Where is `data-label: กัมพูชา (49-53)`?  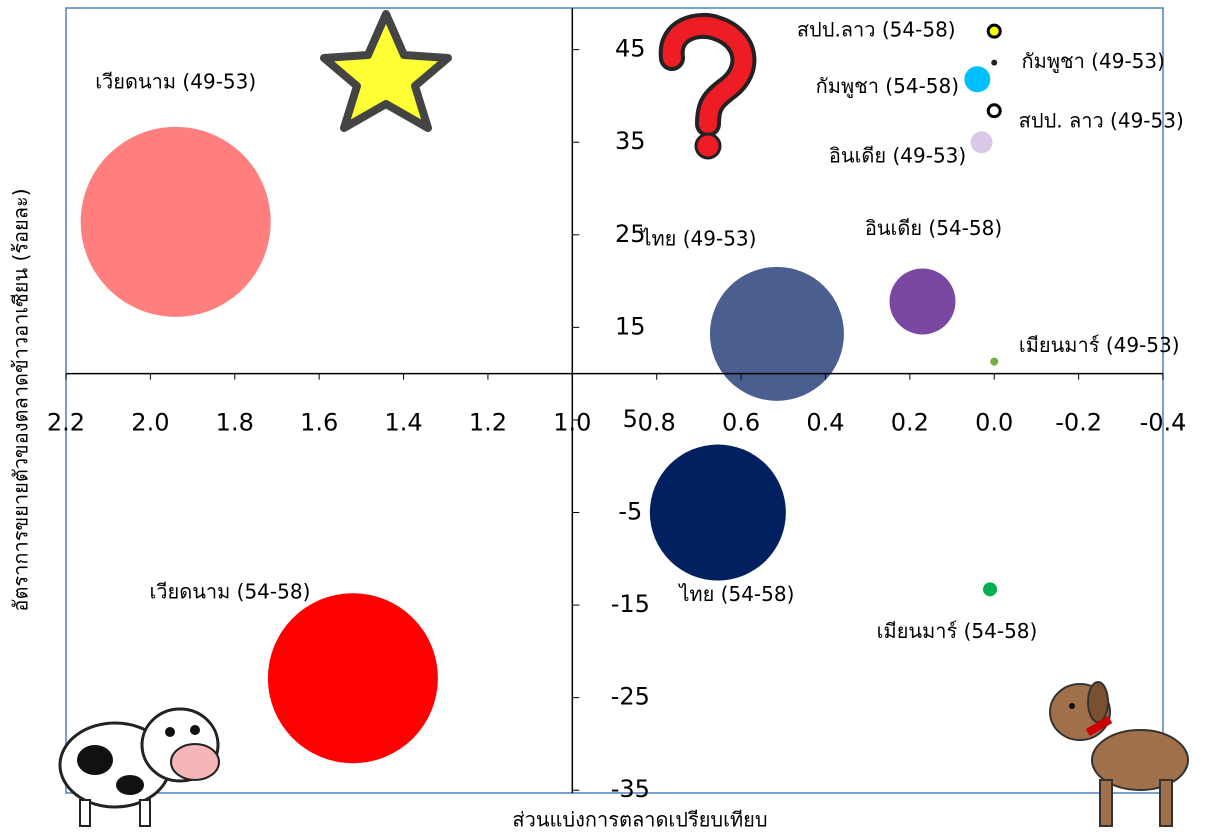
data-label: กัมพูชา (49-53) is located at coordinates (1093, 61).